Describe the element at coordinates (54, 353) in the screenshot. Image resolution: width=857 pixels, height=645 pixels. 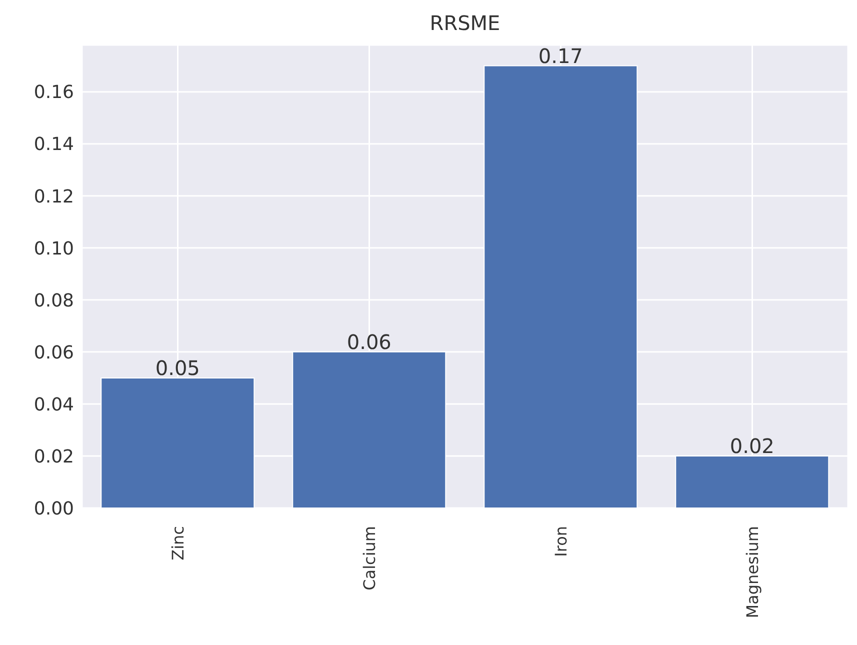
I see `y-tick-label: 0.06` at that location.